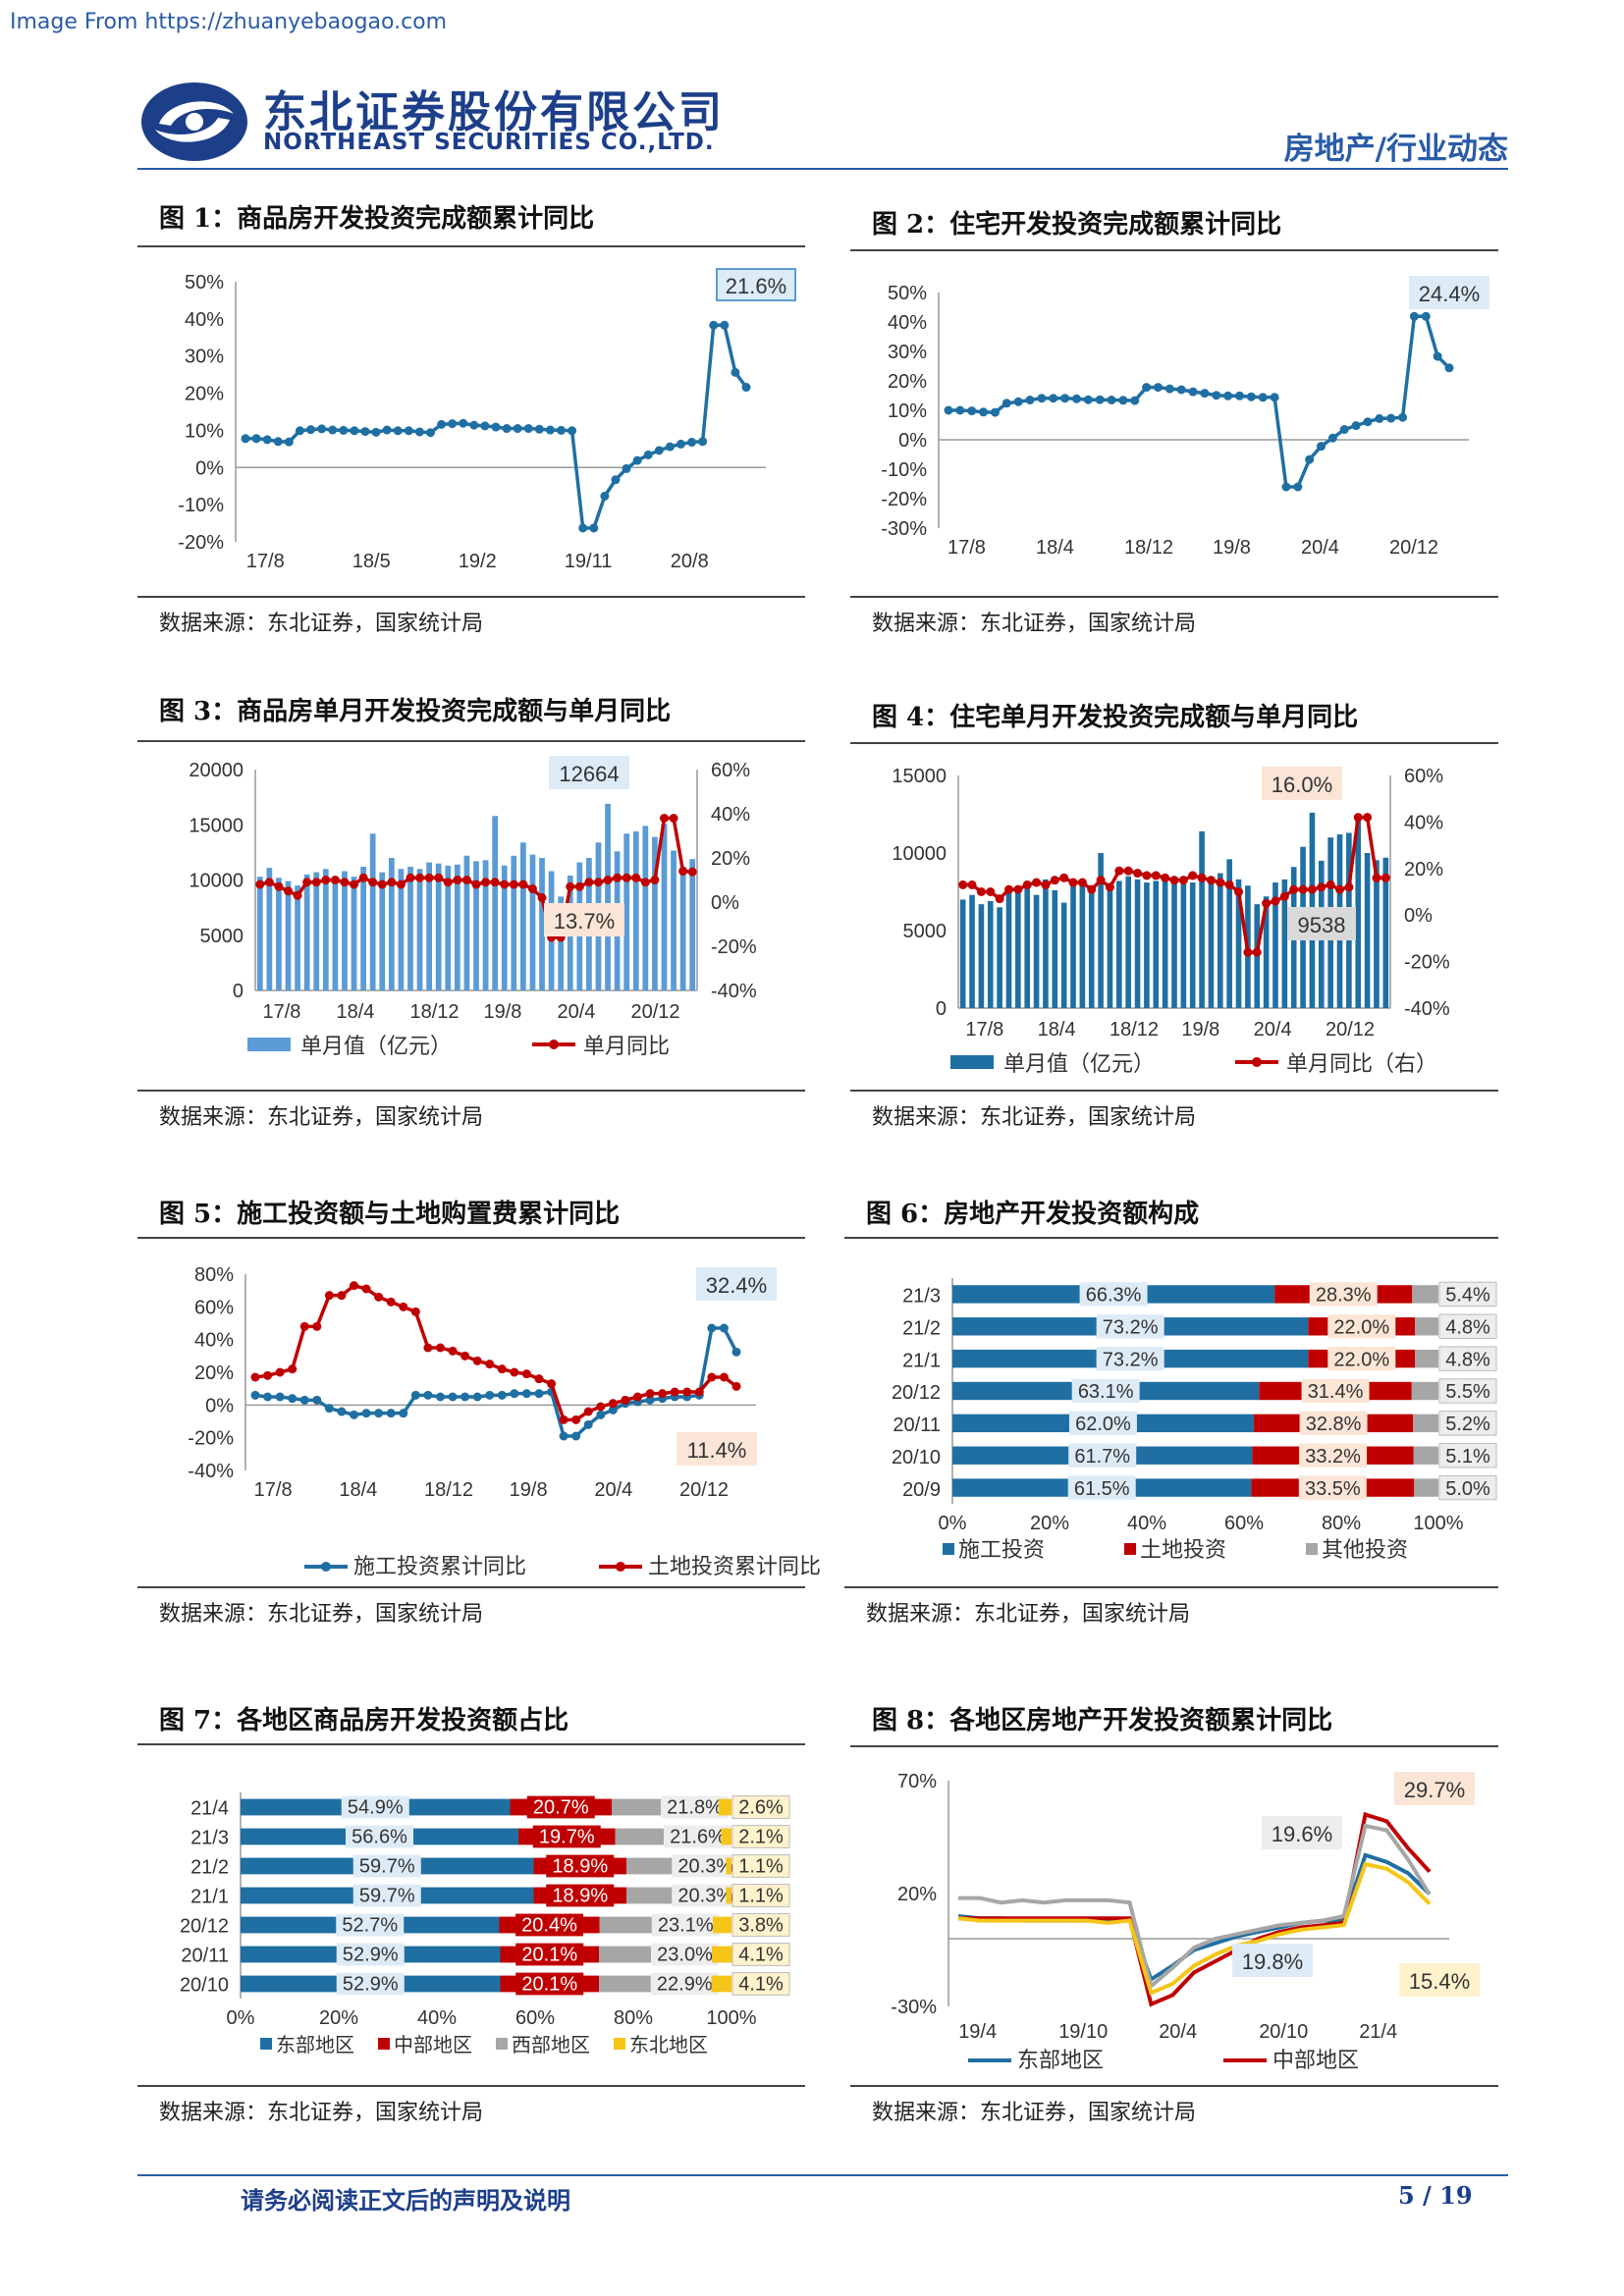 Image resolution: width=1624 pixels, height=2296 pixels. Describe the element at coordinates (1321, 923) in the screenshot. I see `fig4-callout-value-box` at that location.